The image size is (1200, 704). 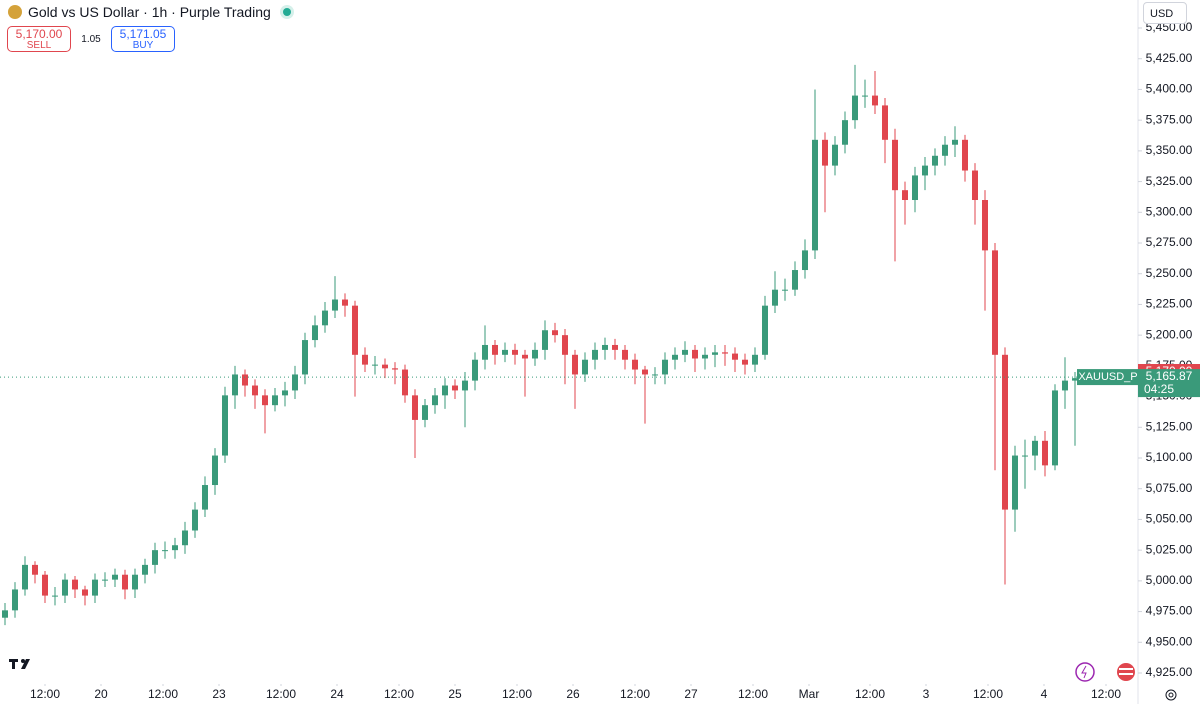 What do you see at coordinates (1169, 58) in the screenshot?
I see `y-tick-label: 5,425.00` at bounding box center [1169, 58].